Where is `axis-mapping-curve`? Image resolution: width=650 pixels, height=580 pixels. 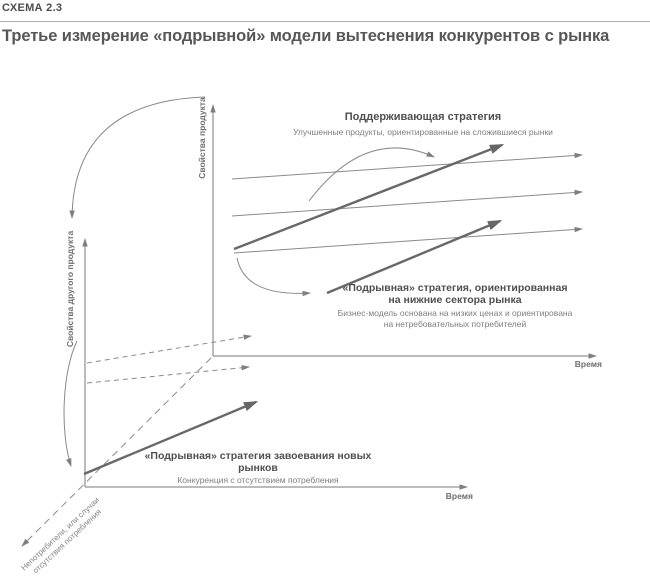
axis-mapping-curve is located at coordinates (137, 157).